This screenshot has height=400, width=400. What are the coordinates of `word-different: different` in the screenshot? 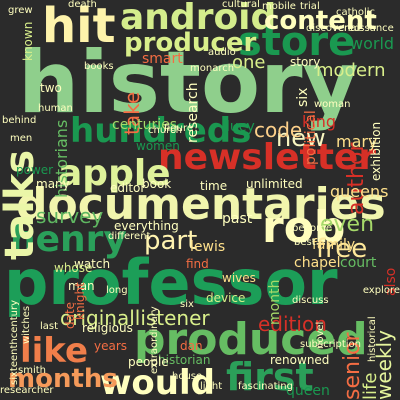 It's located at (129, 236).